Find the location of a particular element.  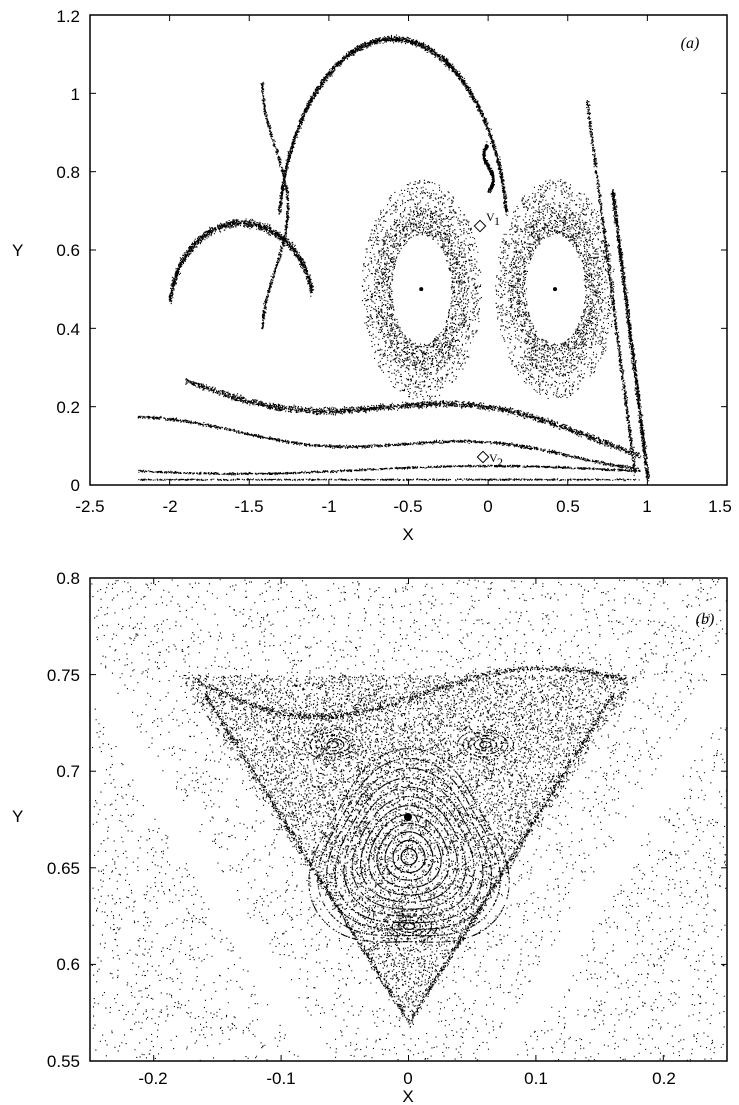

tick-label-y: 1.2 is located at coordinates (68, 16).